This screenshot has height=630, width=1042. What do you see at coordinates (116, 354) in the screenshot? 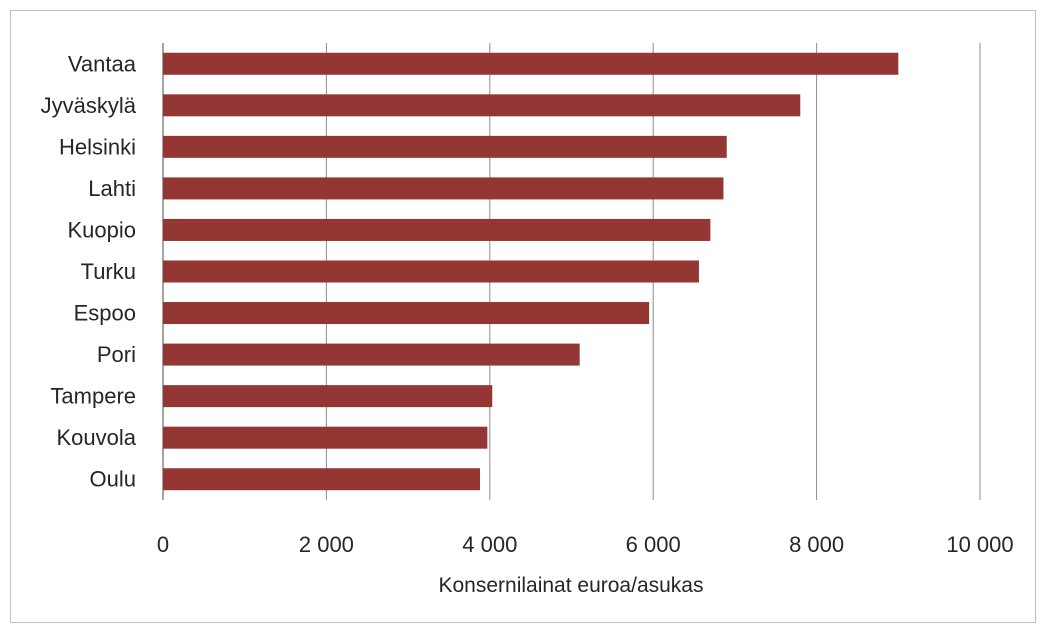
I see `category-label: Pori` at bounding box center [116, 354].